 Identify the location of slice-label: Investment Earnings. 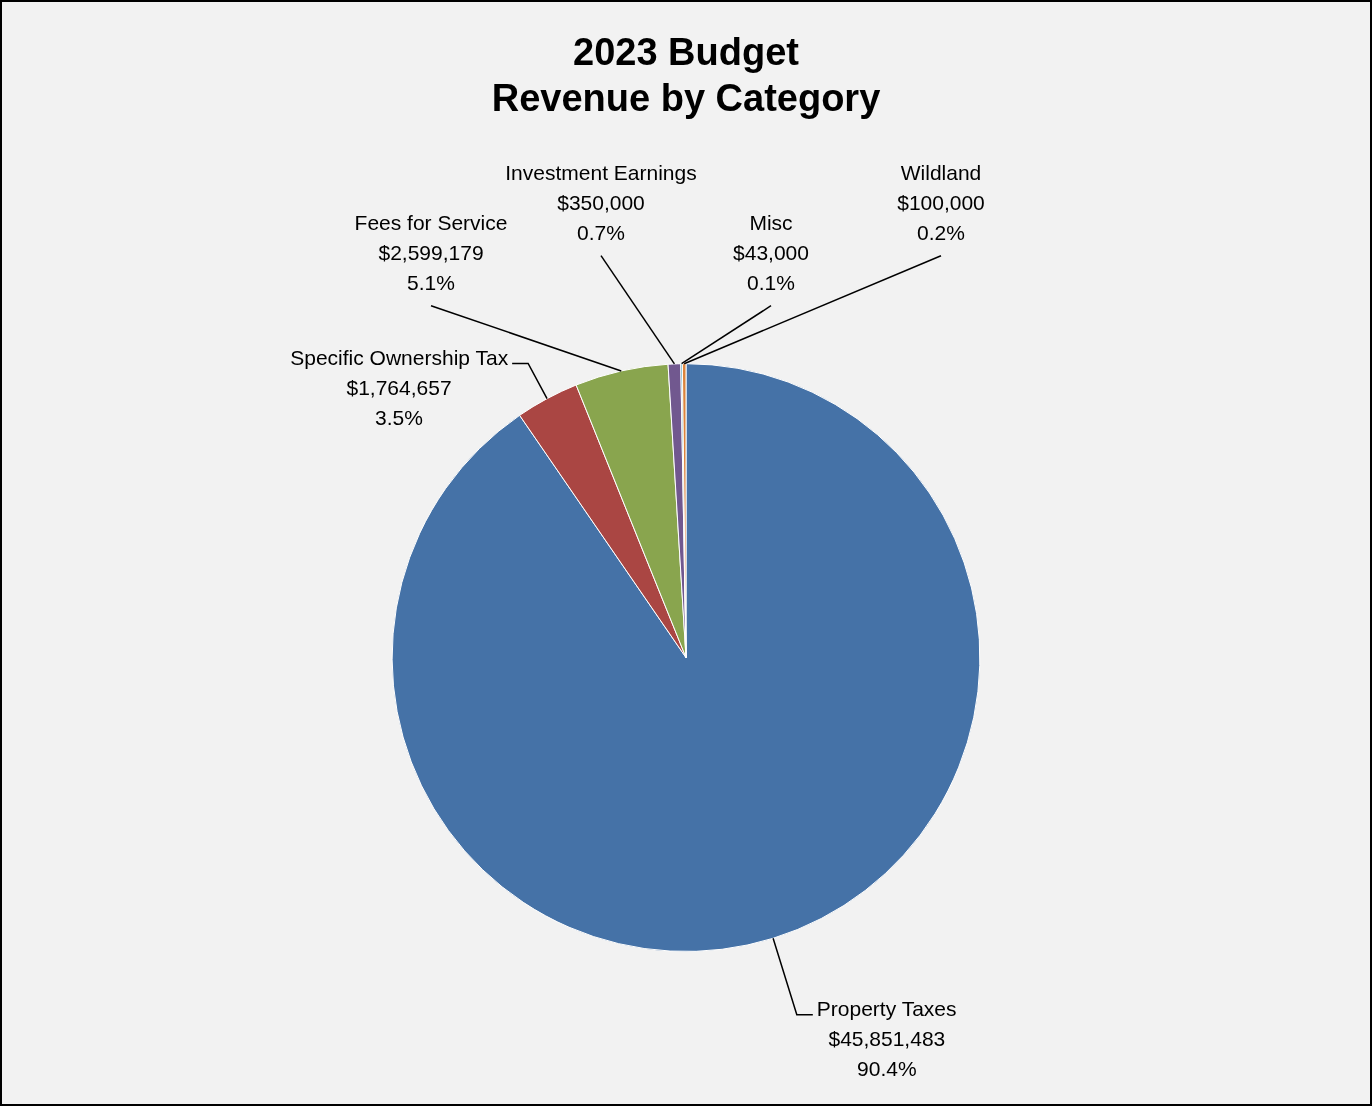
(601, 172).